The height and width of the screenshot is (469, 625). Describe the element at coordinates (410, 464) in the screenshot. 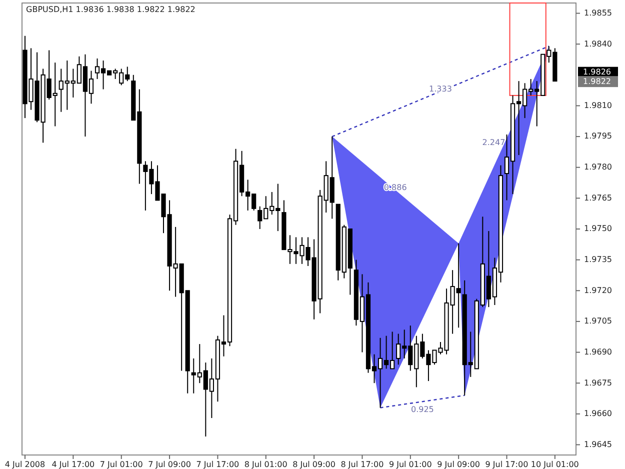

I see `x-tick-label: 9 Jul 01:00` at that location.